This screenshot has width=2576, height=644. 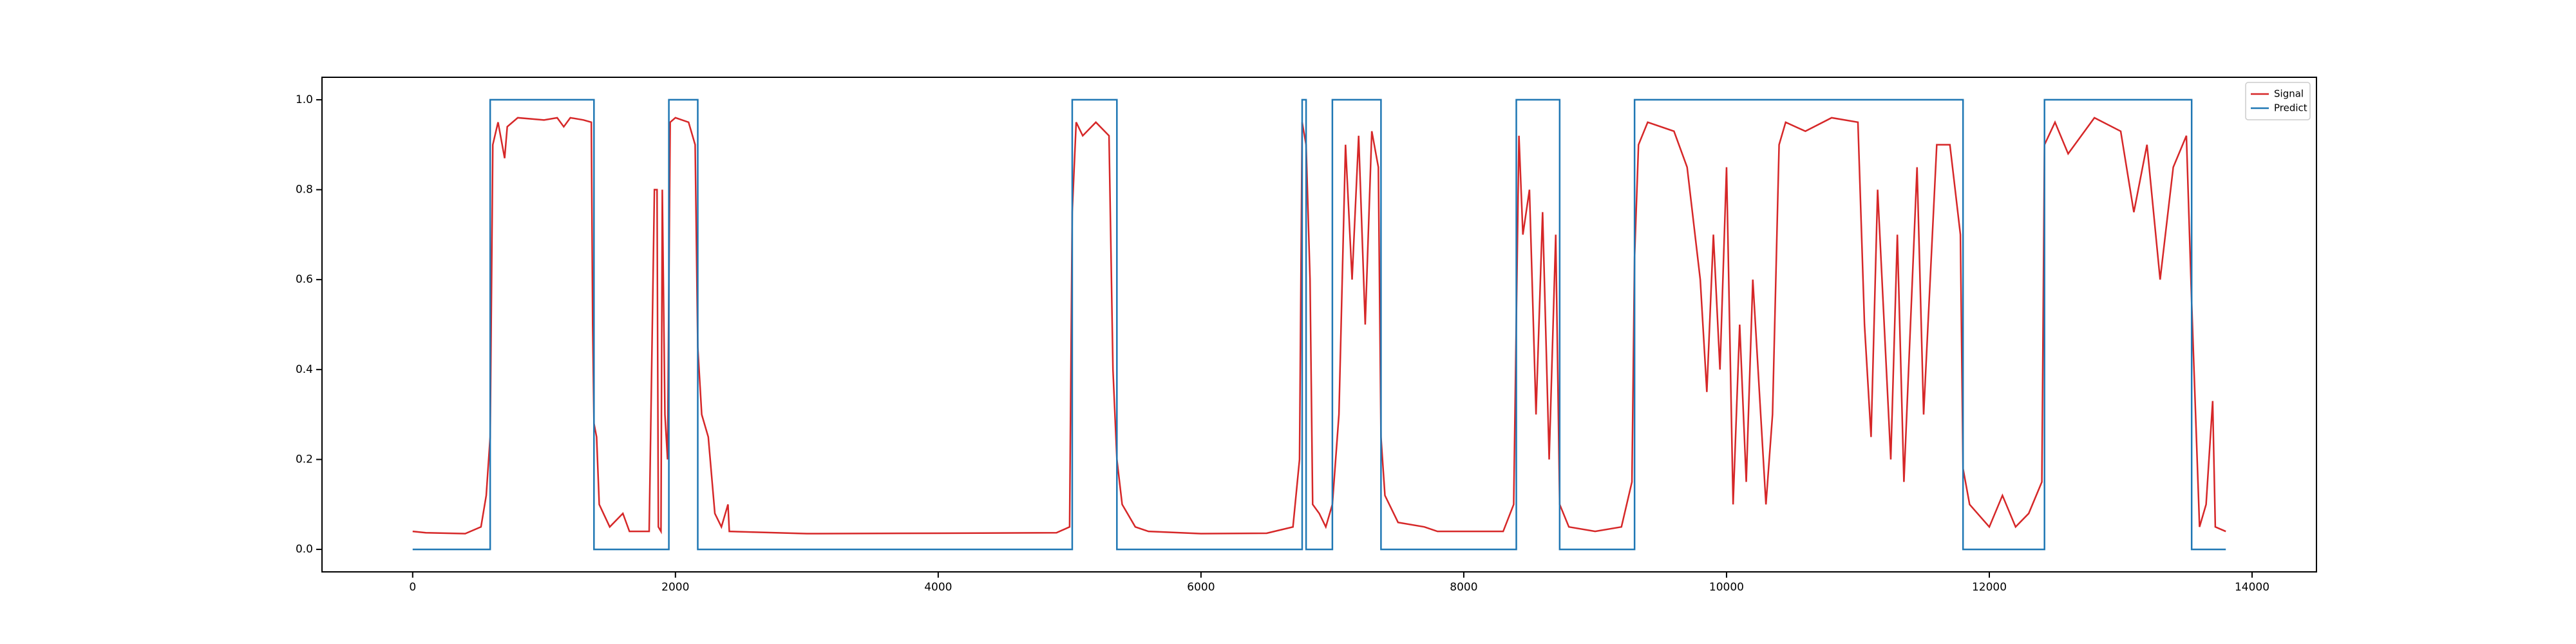 I want to click on legend-box, so click(x=2278, y=101).